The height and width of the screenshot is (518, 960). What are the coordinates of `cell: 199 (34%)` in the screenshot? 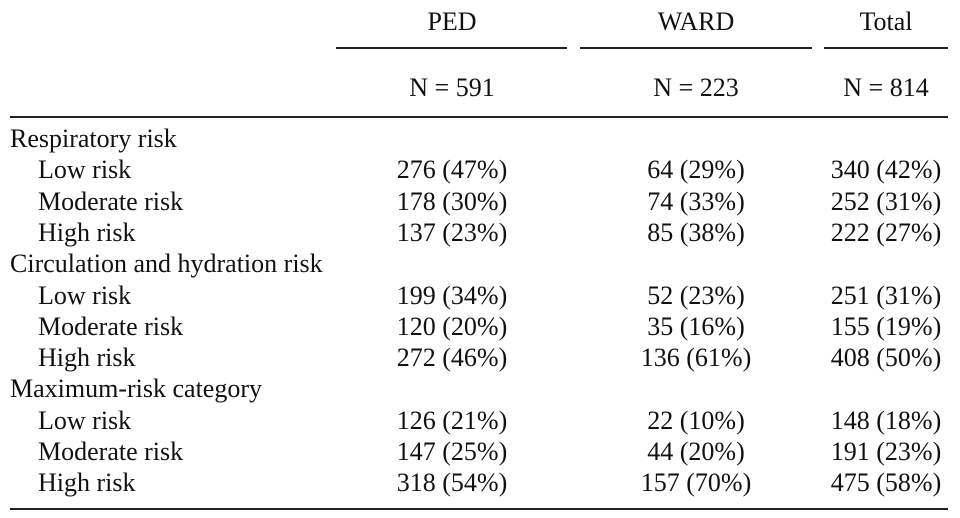 It's located at (452, 295).